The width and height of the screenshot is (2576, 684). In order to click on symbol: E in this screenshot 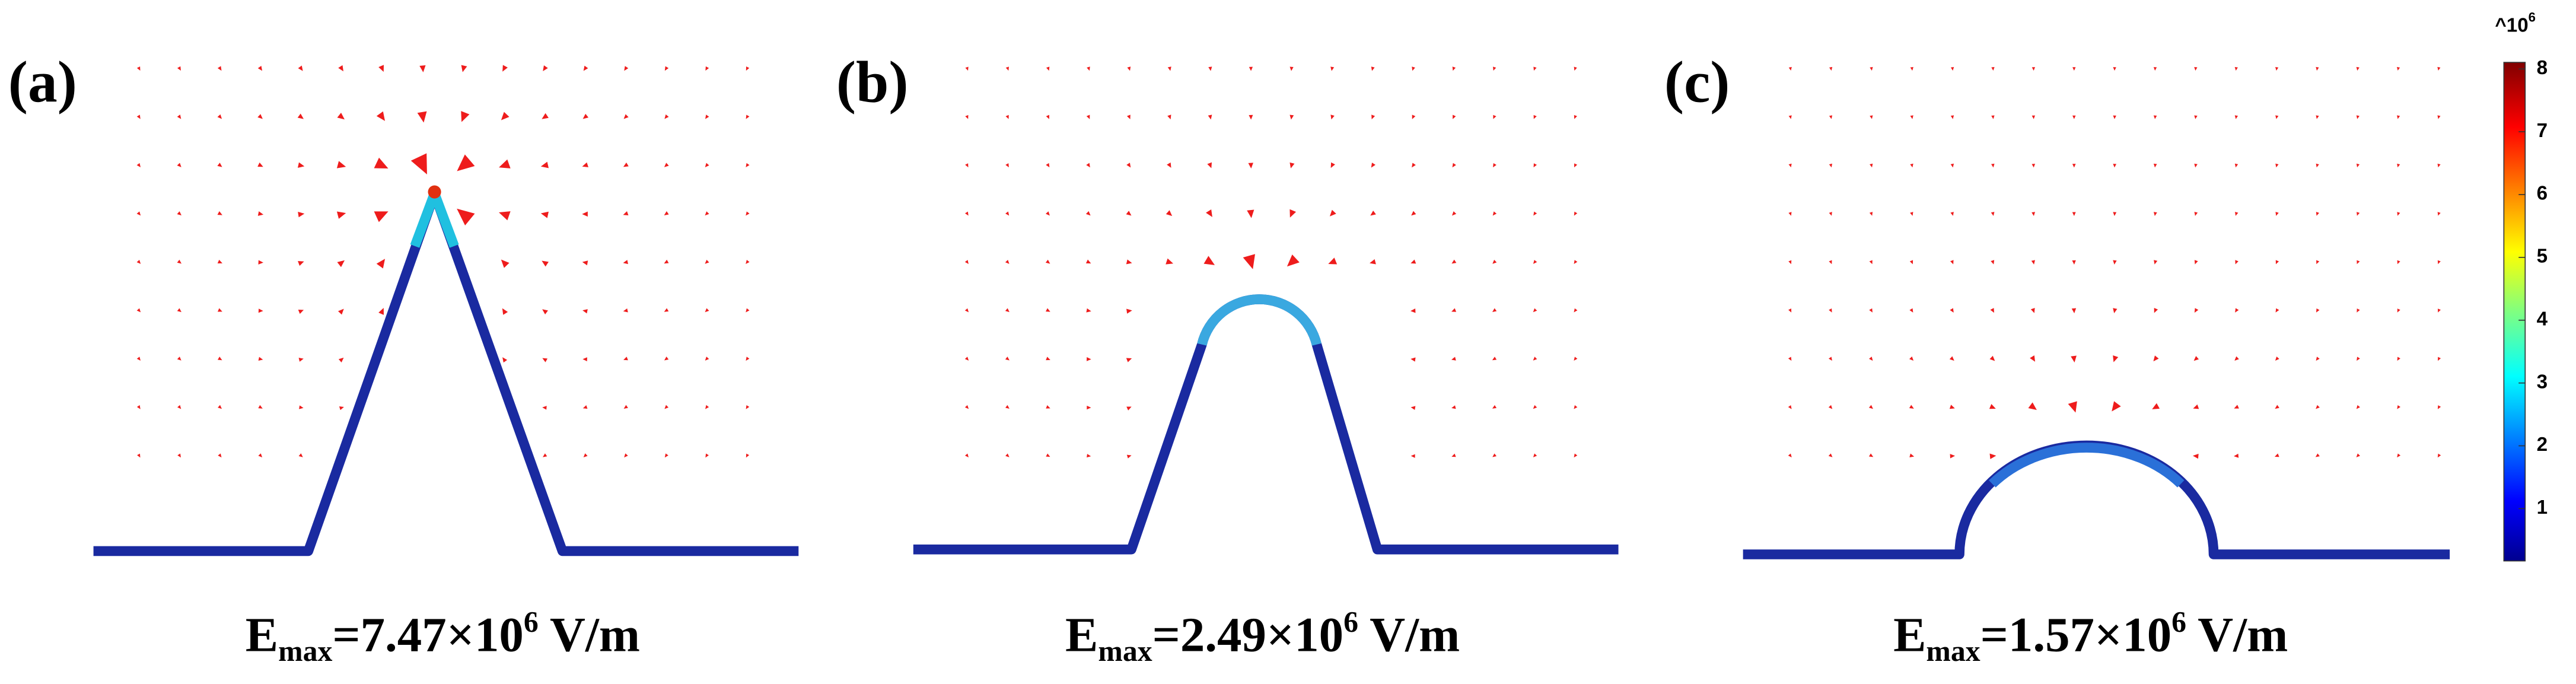, I will do `click(1081, 634)`.